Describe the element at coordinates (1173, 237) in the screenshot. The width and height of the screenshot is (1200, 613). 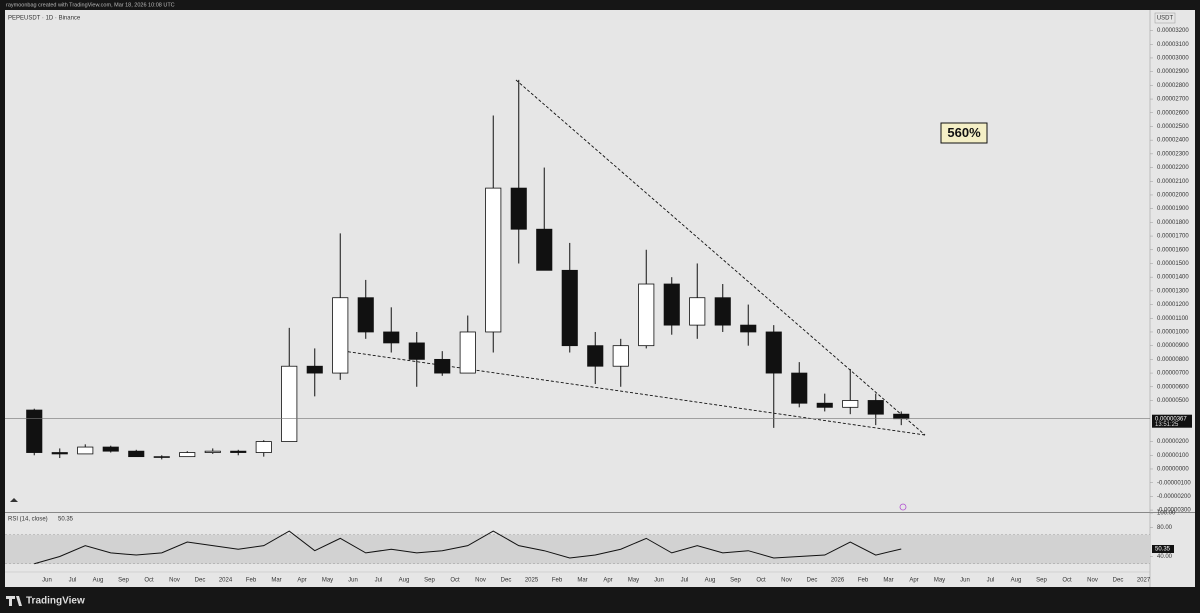
I see `y-tick-label: 0.00001700` at that location.